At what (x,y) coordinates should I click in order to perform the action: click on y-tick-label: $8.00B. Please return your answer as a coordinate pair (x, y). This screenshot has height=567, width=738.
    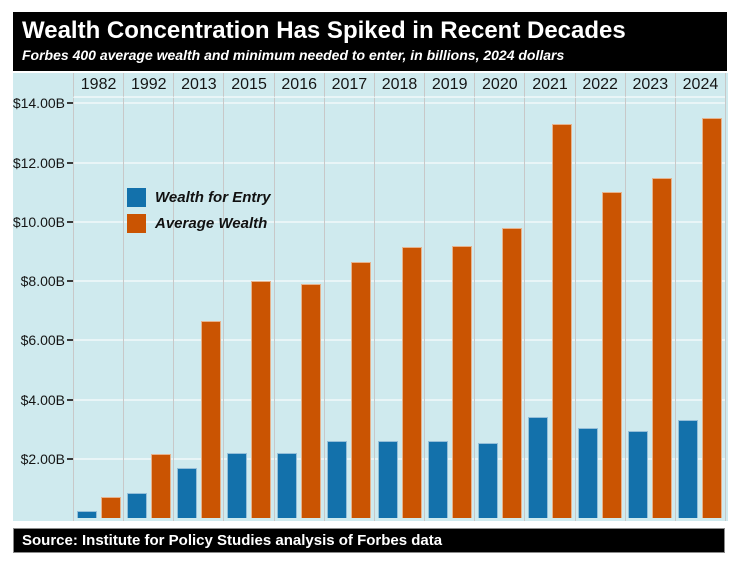
    Looking at the image, I should click on (42, 281).